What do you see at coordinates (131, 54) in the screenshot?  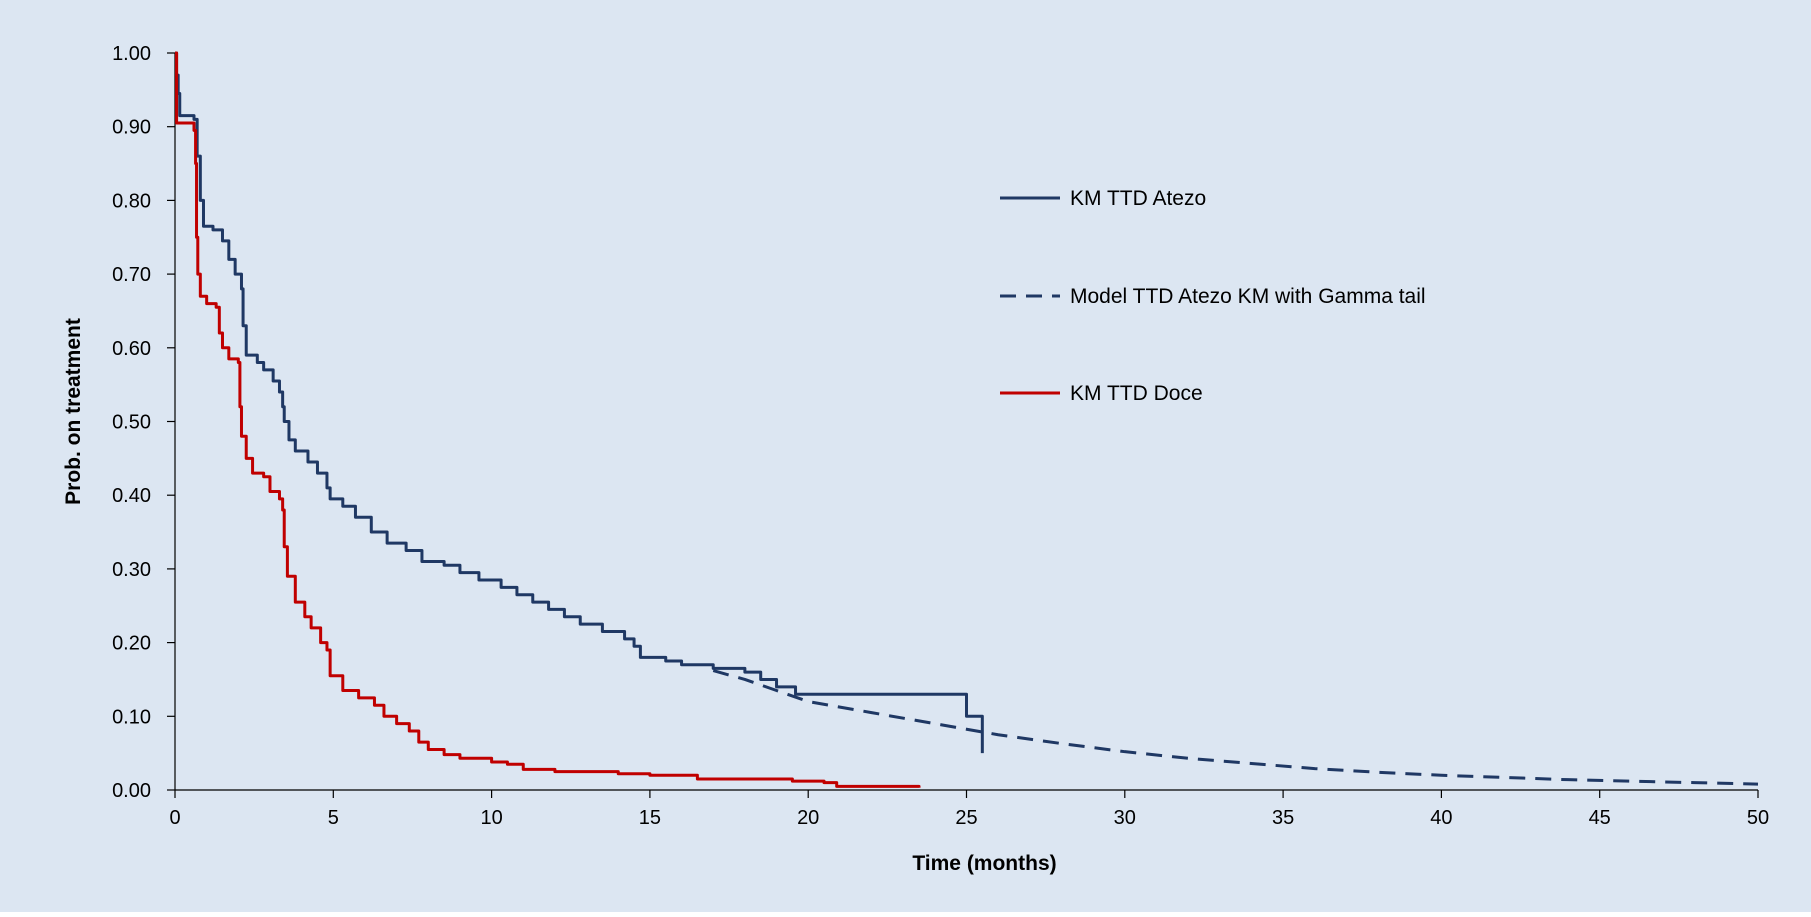 I see `y-tick-label: 1.00` at bounding box center [131, 54].